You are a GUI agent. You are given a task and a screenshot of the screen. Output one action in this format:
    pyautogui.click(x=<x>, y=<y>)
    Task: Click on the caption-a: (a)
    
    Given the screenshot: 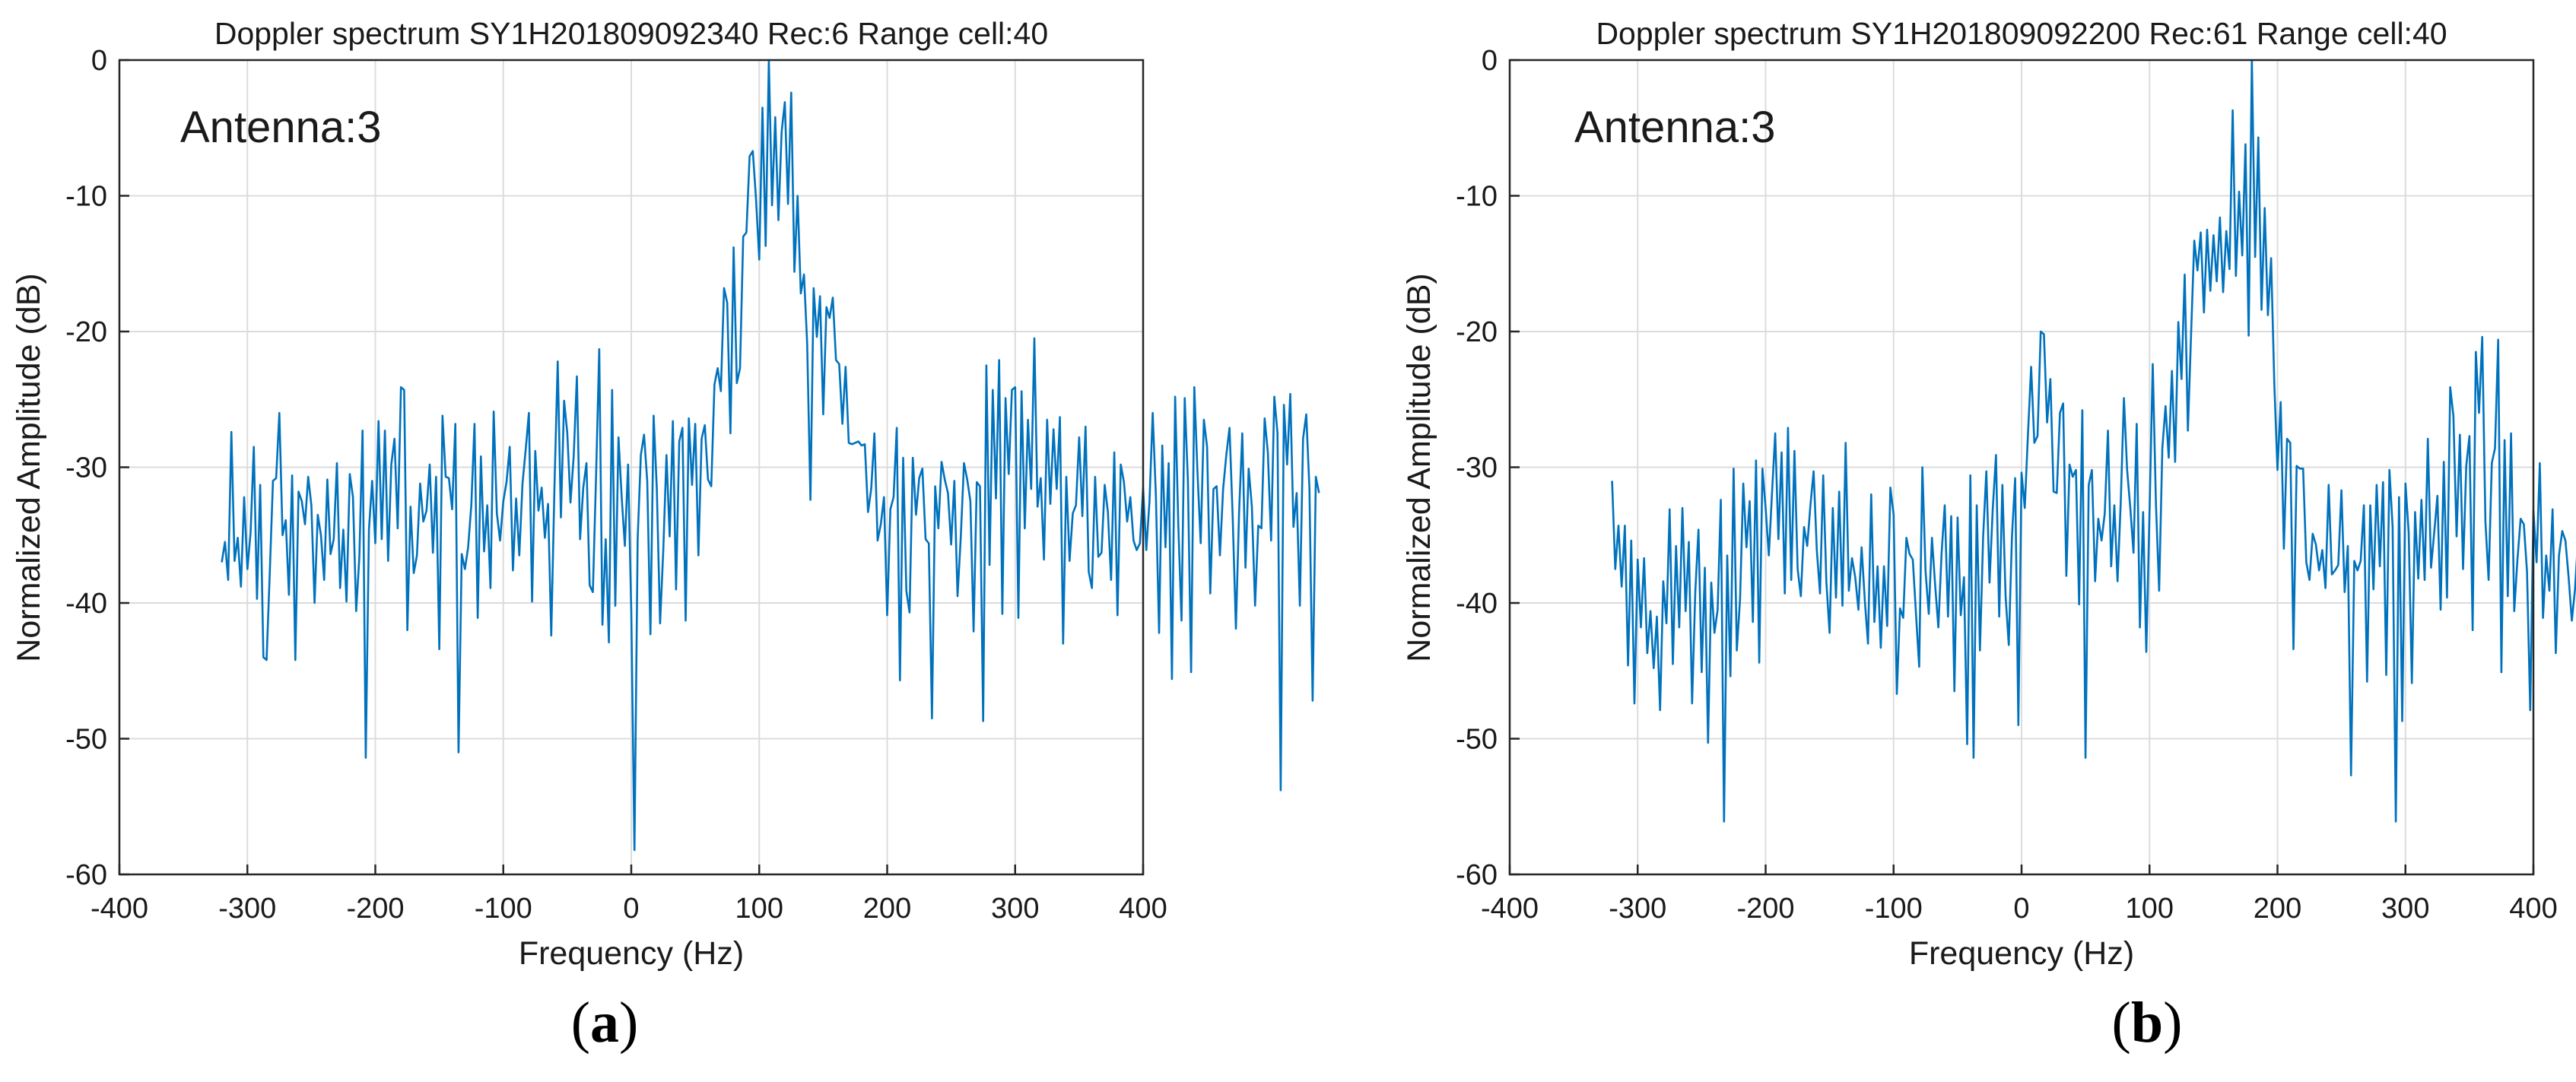 What is the action you would take?
    pyautogui.click(x=604, y=1023)
    